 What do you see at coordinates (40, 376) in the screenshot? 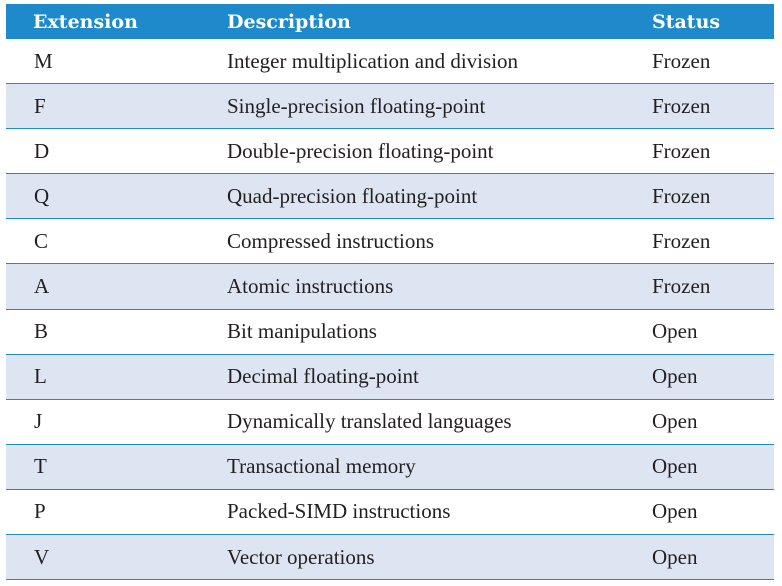
I see `cell-extension: L` at bounding box center [40, 376].